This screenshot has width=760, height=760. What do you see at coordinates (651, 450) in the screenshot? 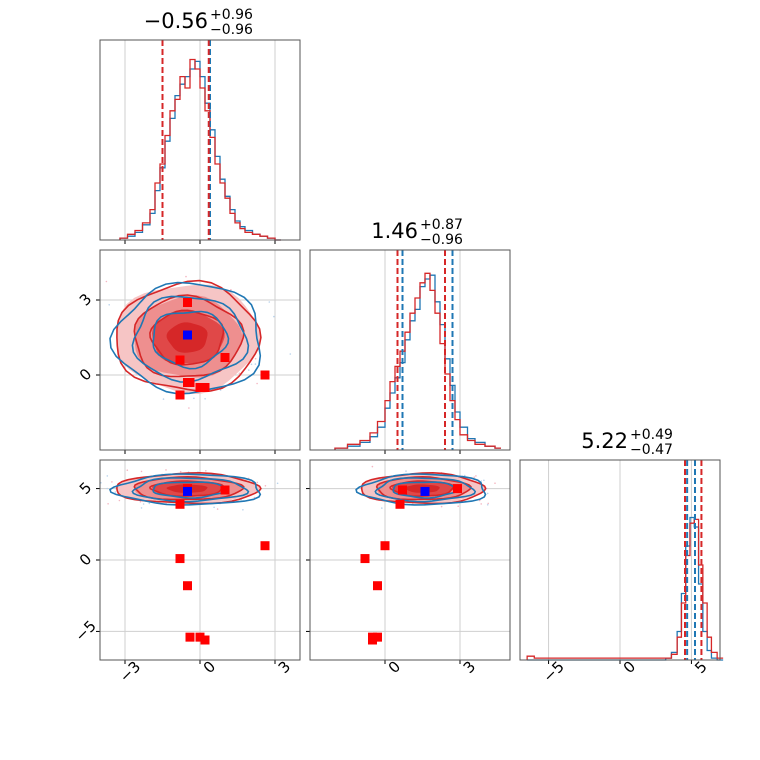
I see `title-lower-error: −0.47` at bounding box center [651, 450].